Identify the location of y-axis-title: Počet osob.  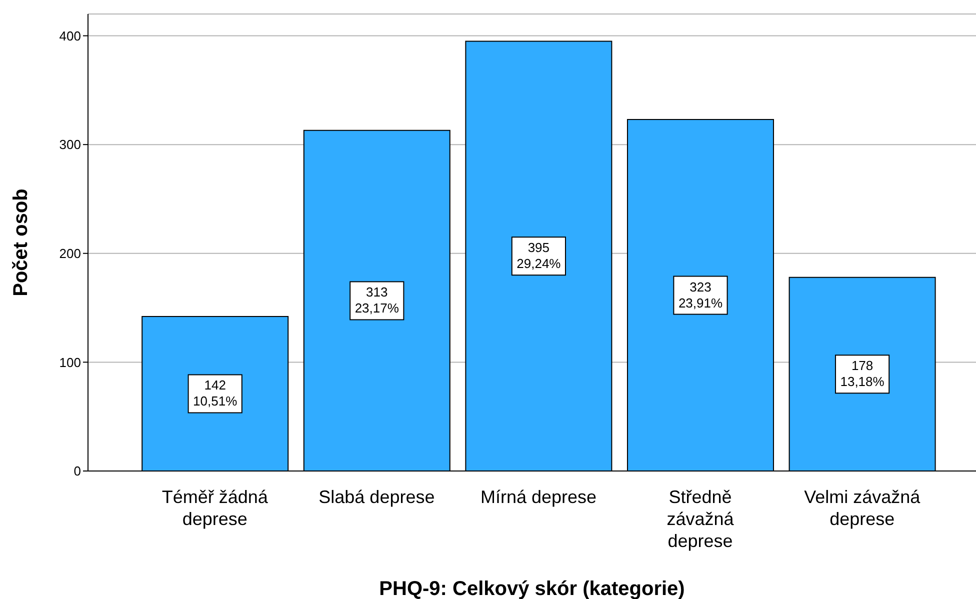
(21, 242).